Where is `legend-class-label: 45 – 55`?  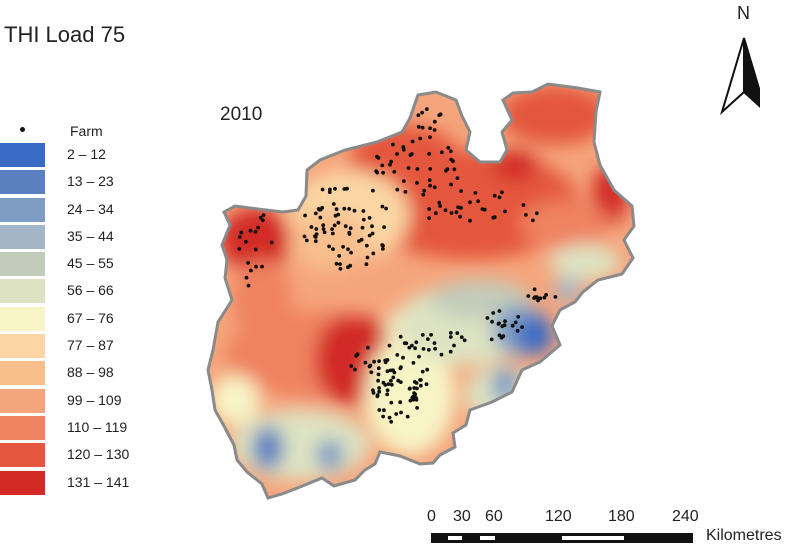
legend-class-label: 45 – 55 is located at coordinates (90, 263).